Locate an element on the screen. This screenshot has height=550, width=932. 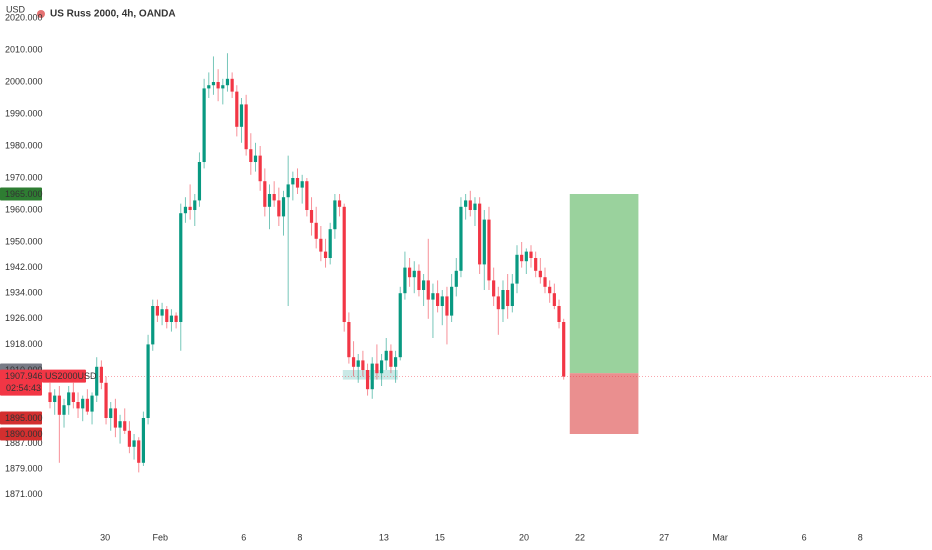
y-tick-label: 1918.000 is located at coordinates (24, 344).